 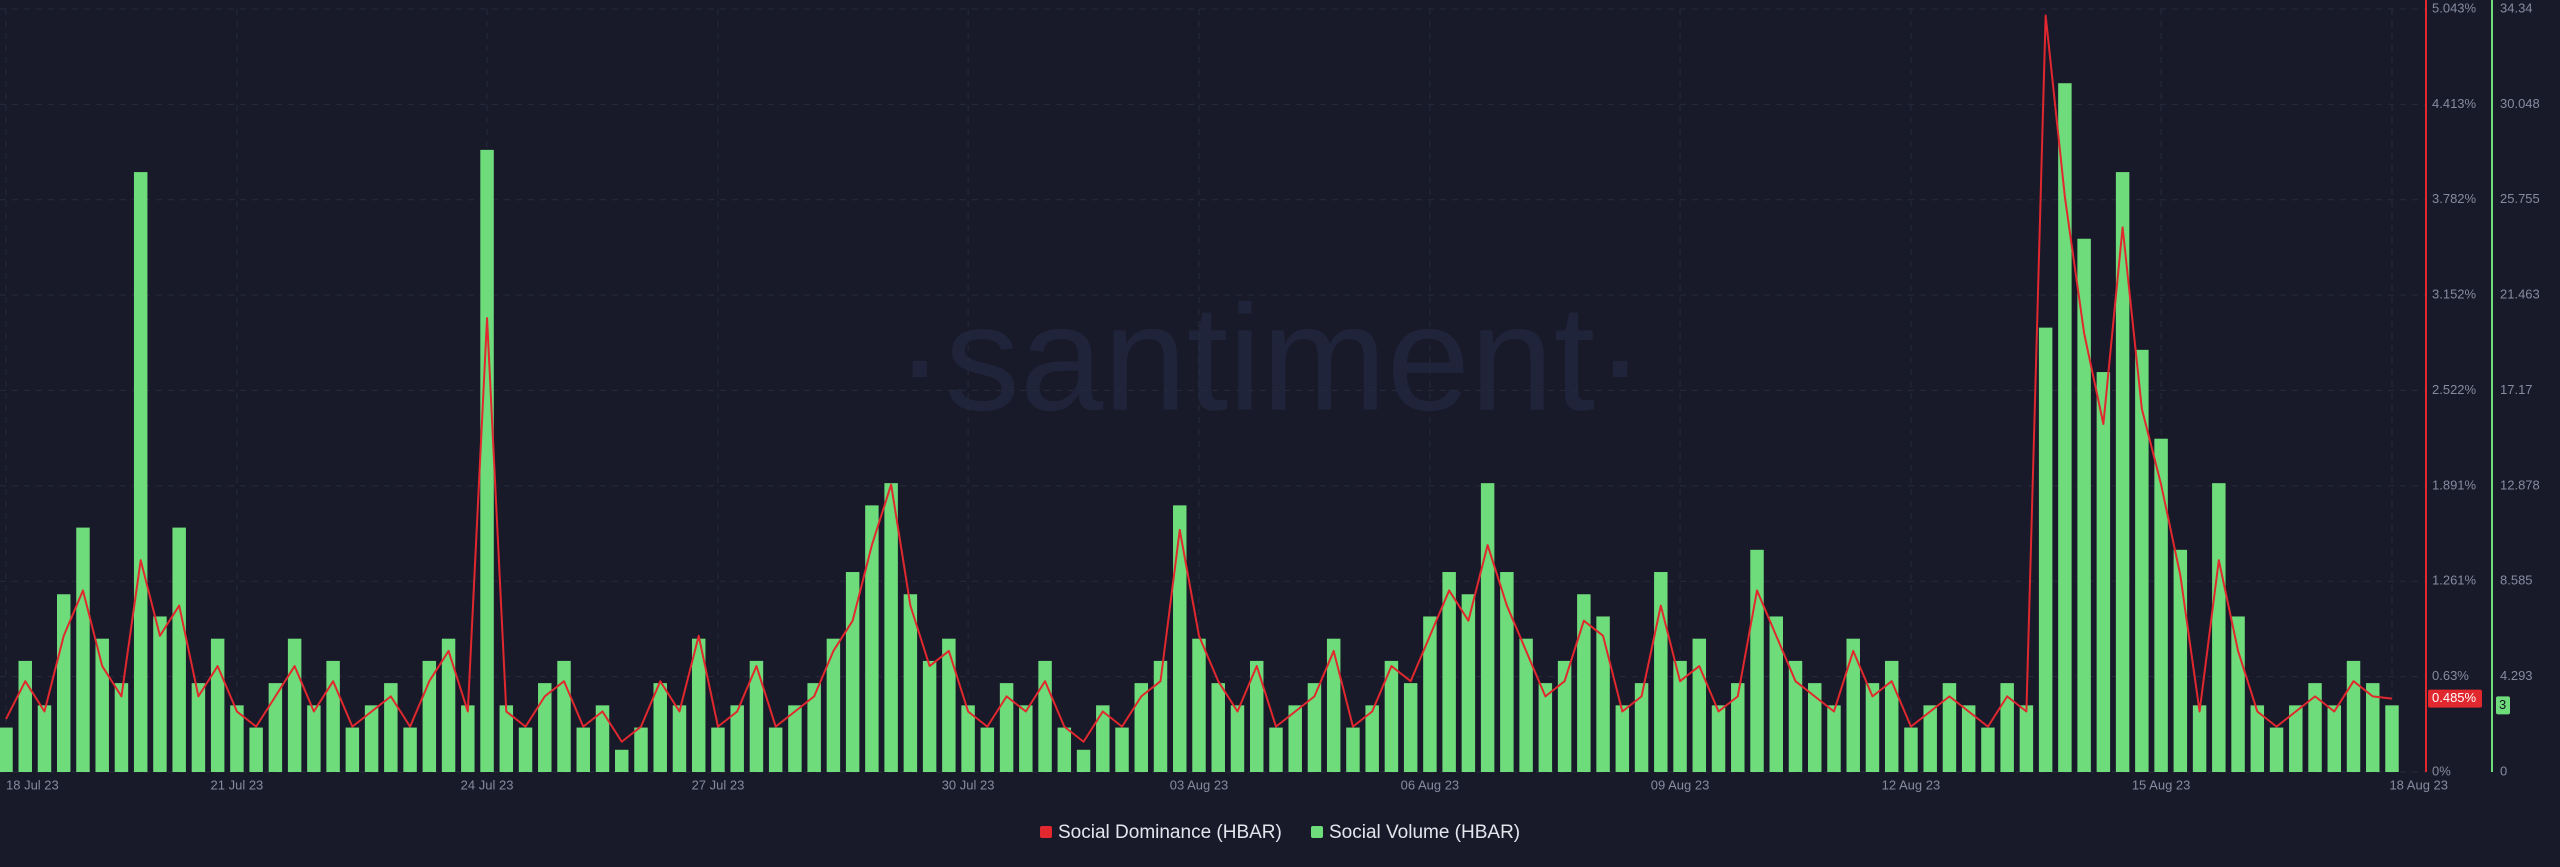 I want to click on y-tick-label: 5.043%, so click(x=2454, y=7).